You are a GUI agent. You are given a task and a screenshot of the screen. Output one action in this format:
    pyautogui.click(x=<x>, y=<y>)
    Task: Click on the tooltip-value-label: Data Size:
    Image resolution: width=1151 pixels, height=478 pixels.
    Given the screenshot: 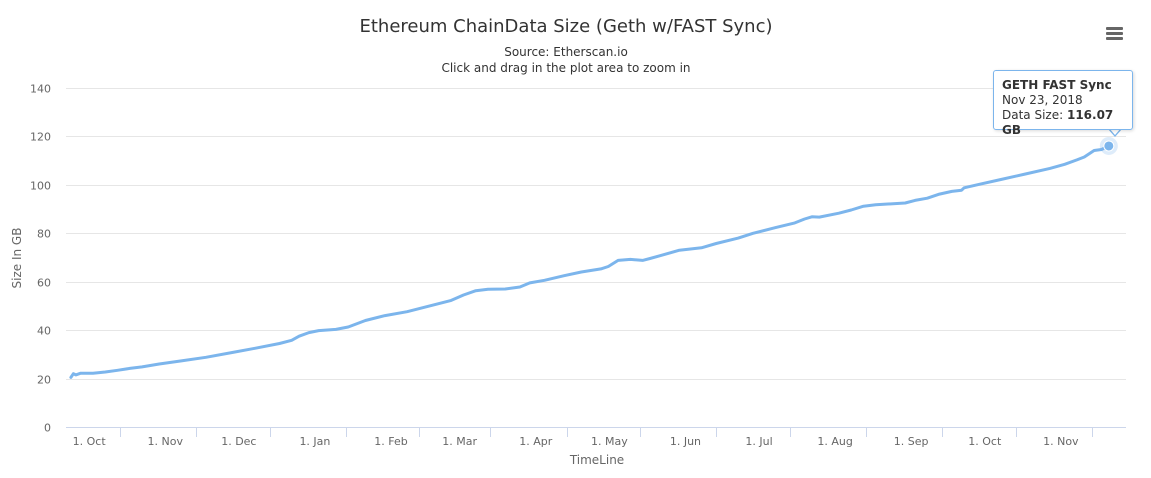 What is the action you would take?
    pyautogui.click(x=1034, y=115)
    